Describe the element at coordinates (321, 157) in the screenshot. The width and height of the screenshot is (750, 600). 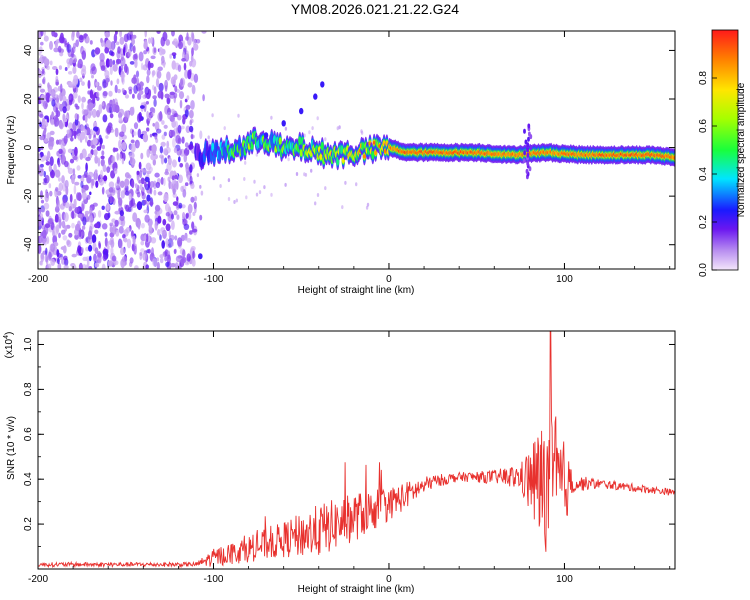
I see `signal-mark` at that location.